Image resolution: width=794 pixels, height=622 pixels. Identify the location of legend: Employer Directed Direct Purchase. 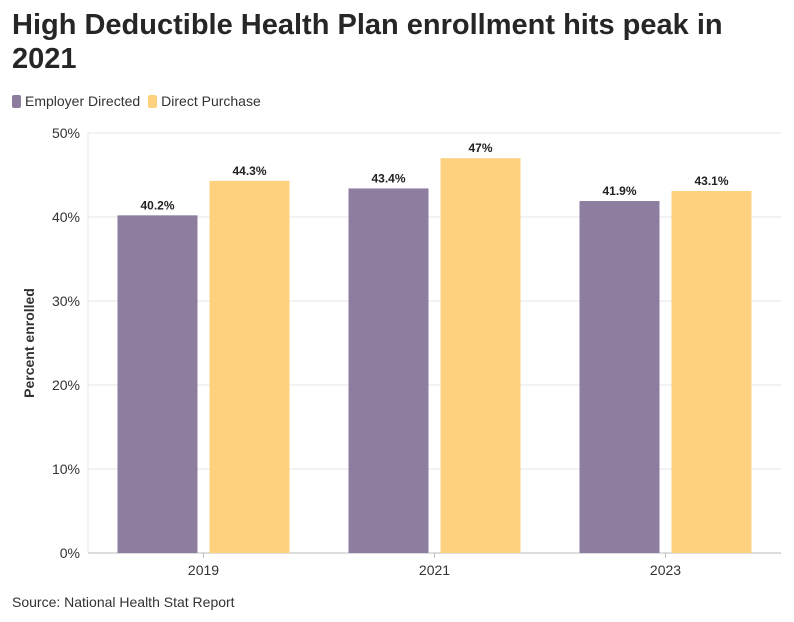
(140, 101).